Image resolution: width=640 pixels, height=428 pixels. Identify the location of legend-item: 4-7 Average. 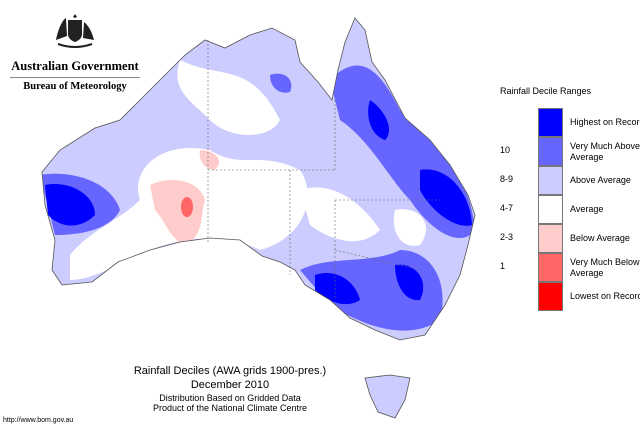
(570, 209).